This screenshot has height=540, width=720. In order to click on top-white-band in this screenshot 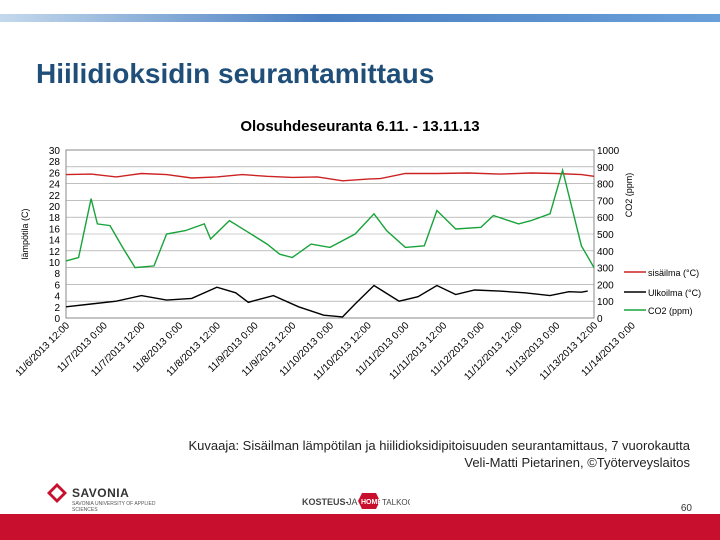, I will do `click(360, 8)`.